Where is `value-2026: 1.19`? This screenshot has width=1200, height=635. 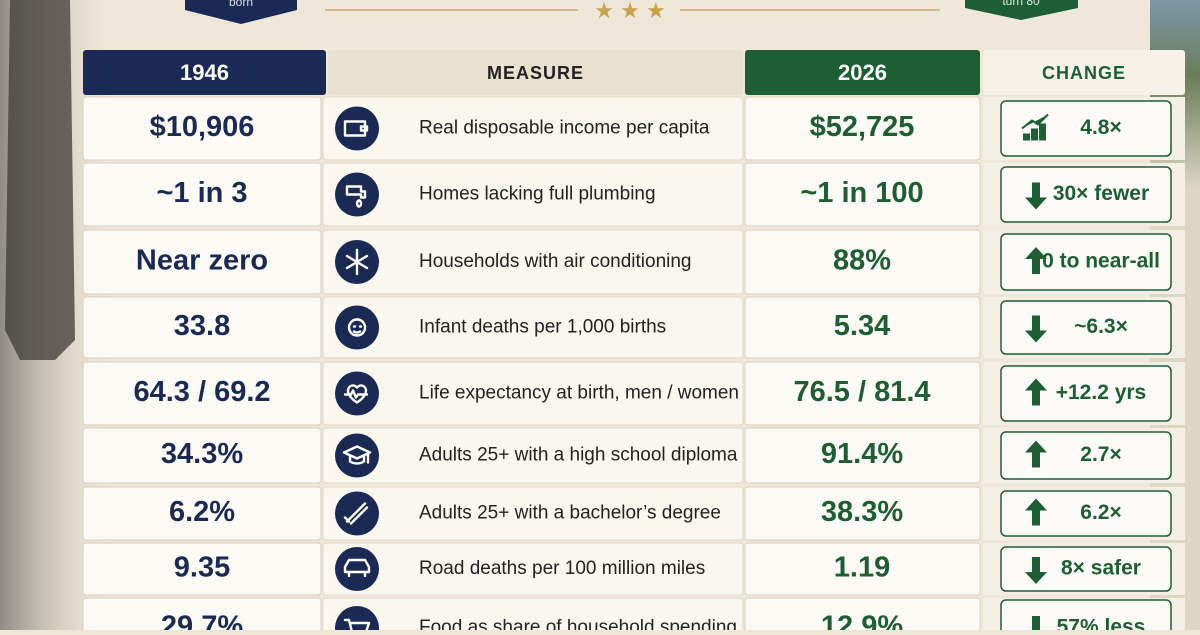
value-2026: 1.19 is located at coordinates (862, 568).